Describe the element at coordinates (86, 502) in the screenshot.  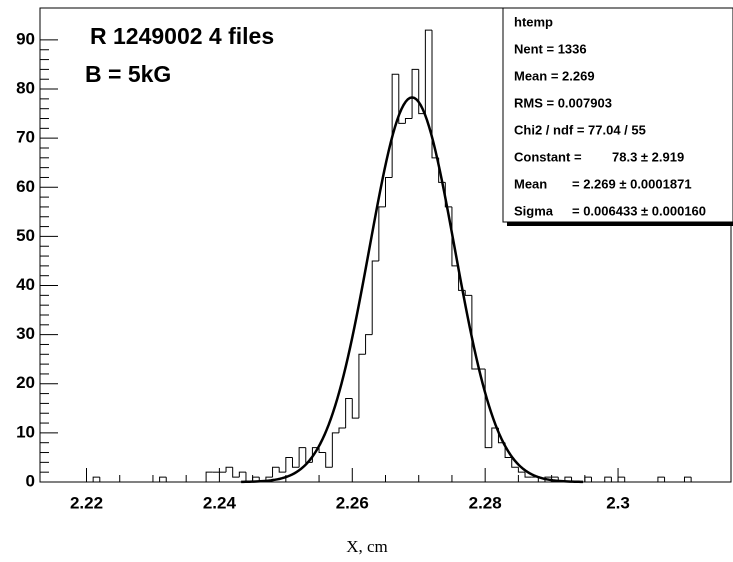
I see `x-tick-label: 2.22` at that location.